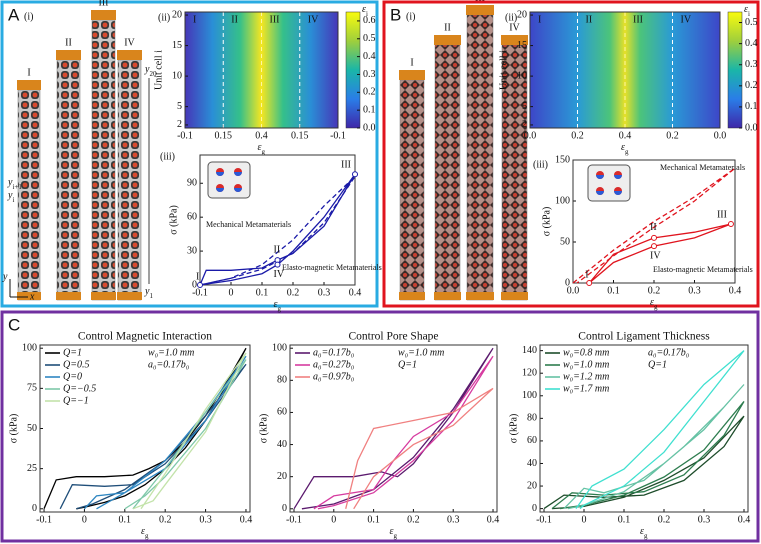 This screenshot has width=761, height=544. Describe the element at coordinates (179, 124) in the screenshot. I see `y-tick-label: 2` at that location.